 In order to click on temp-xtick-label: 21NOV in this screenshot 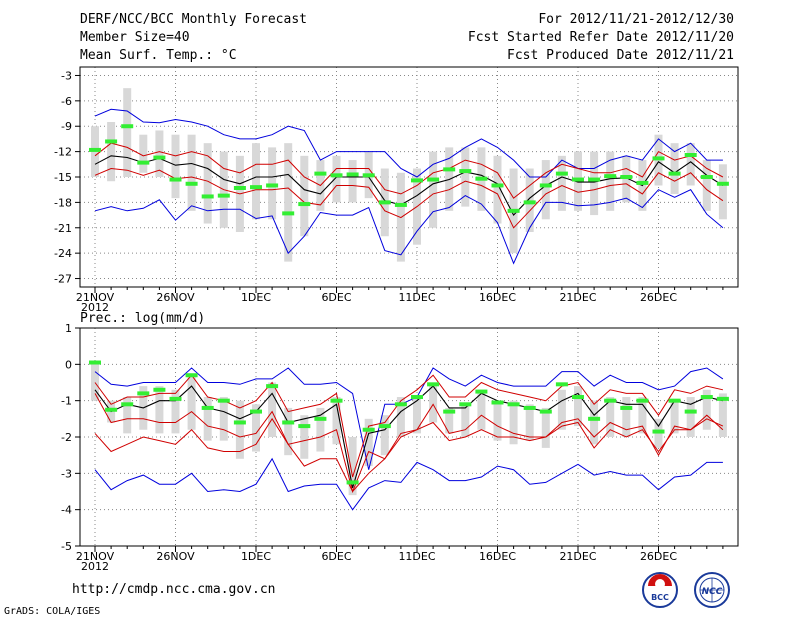, I will do `click(95, 297)`.